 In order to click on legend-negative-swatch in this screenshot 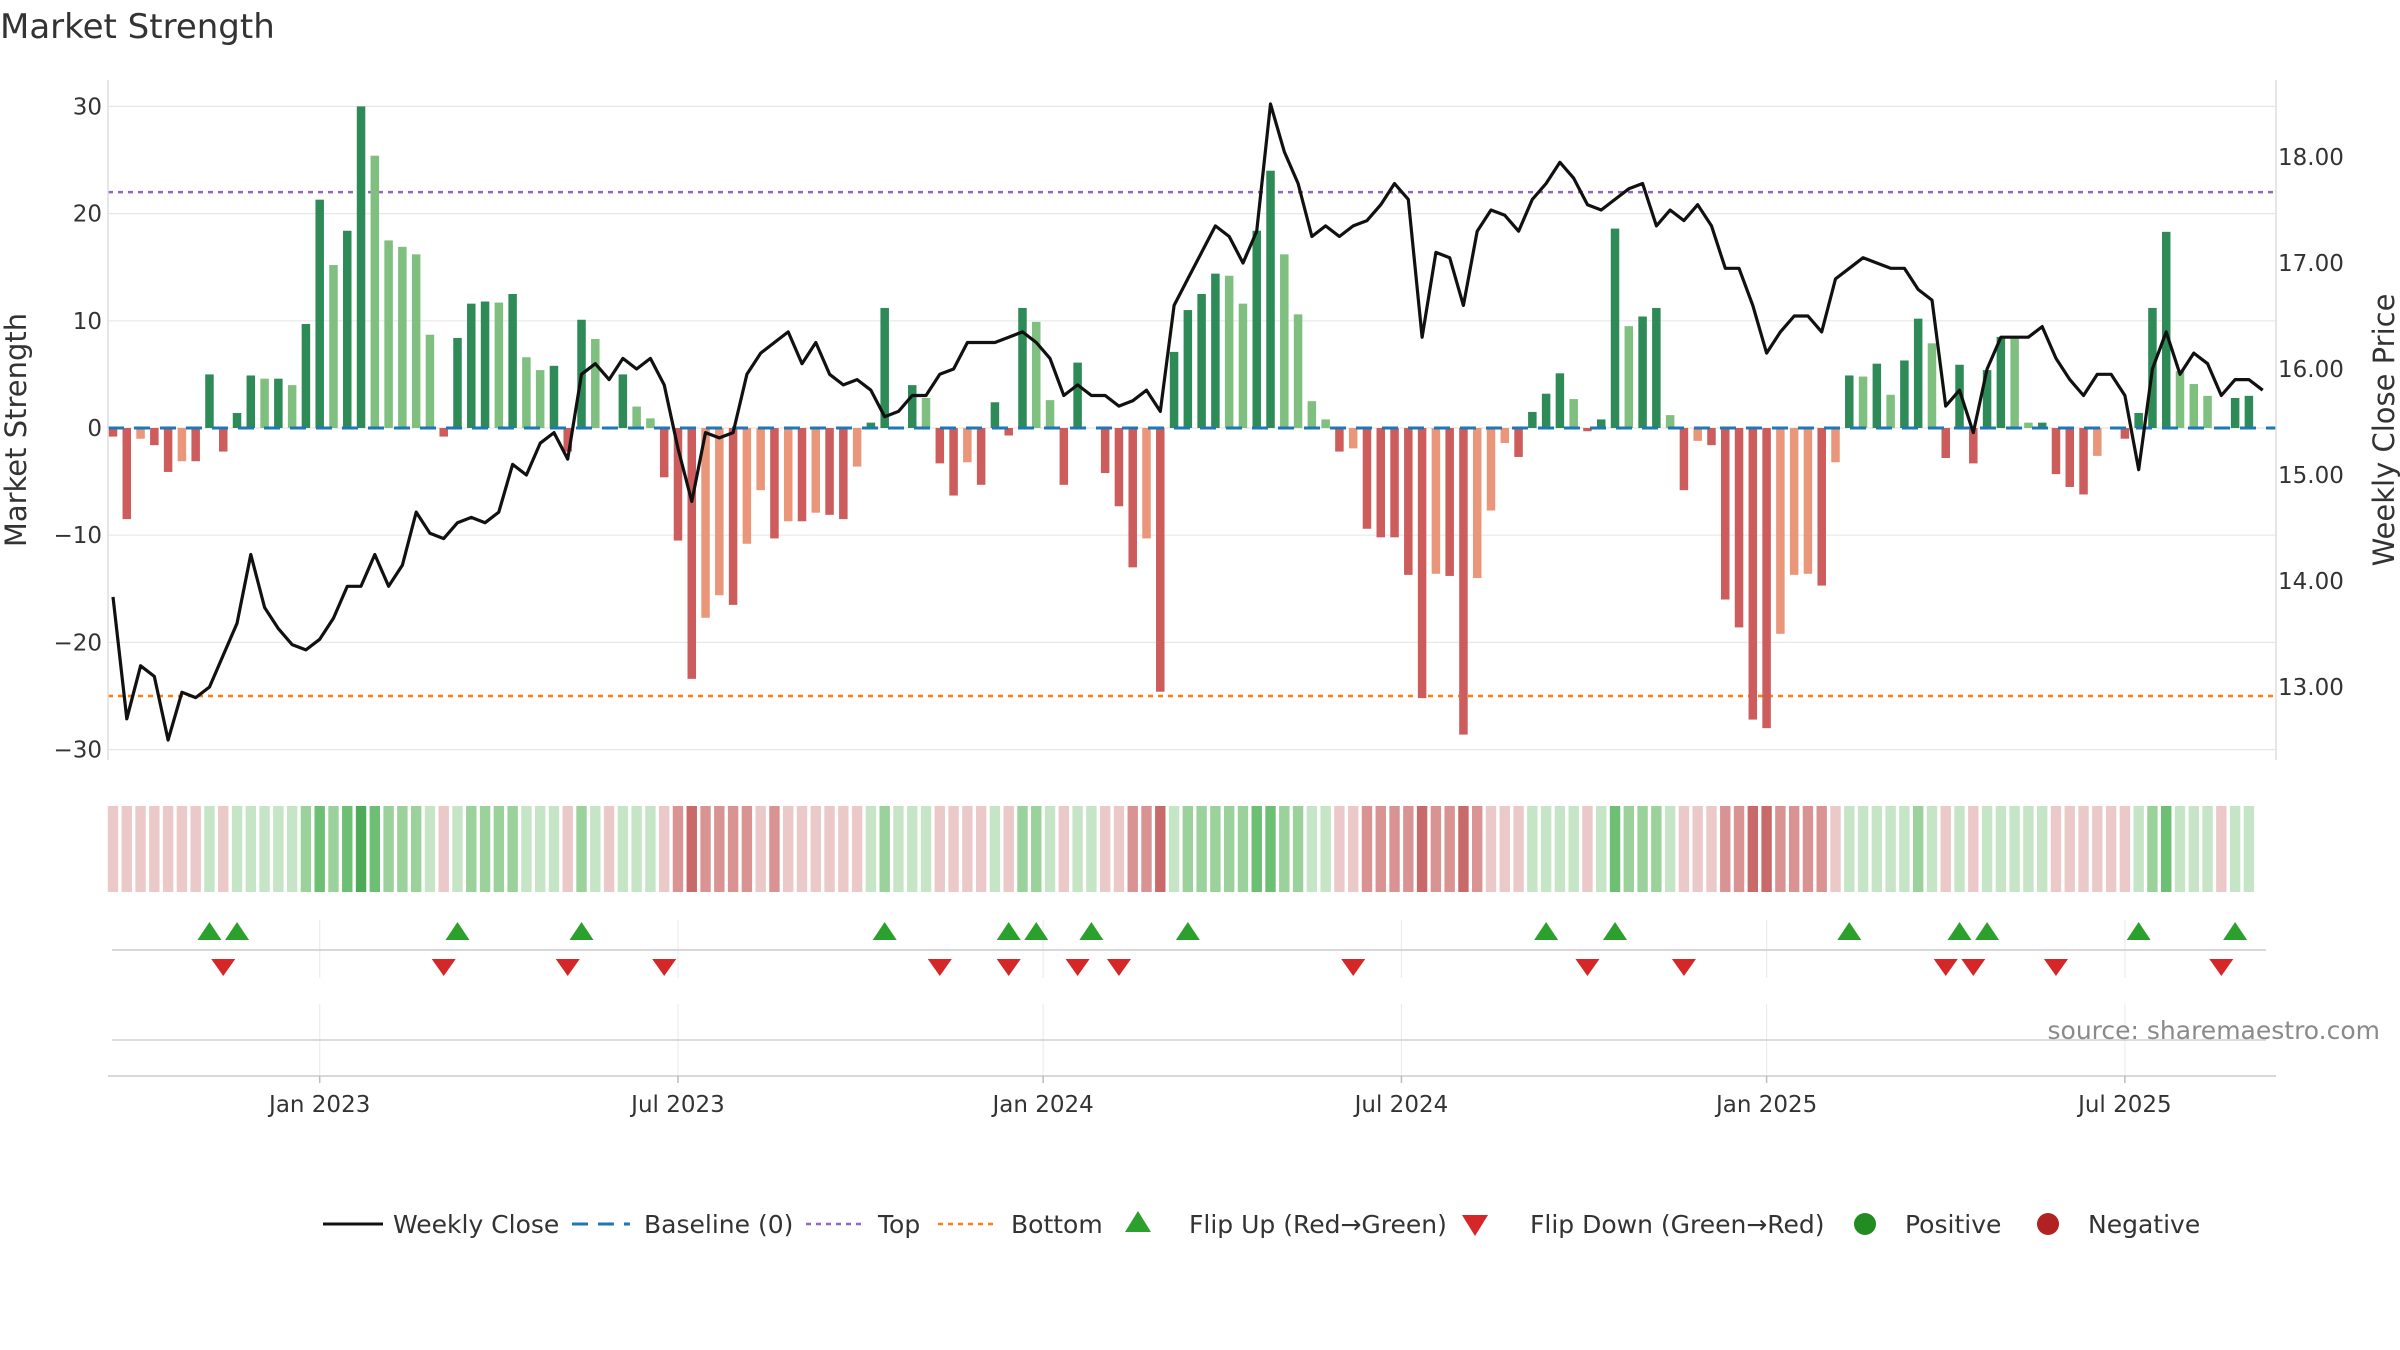, I will do `click(2048, 1224)`.